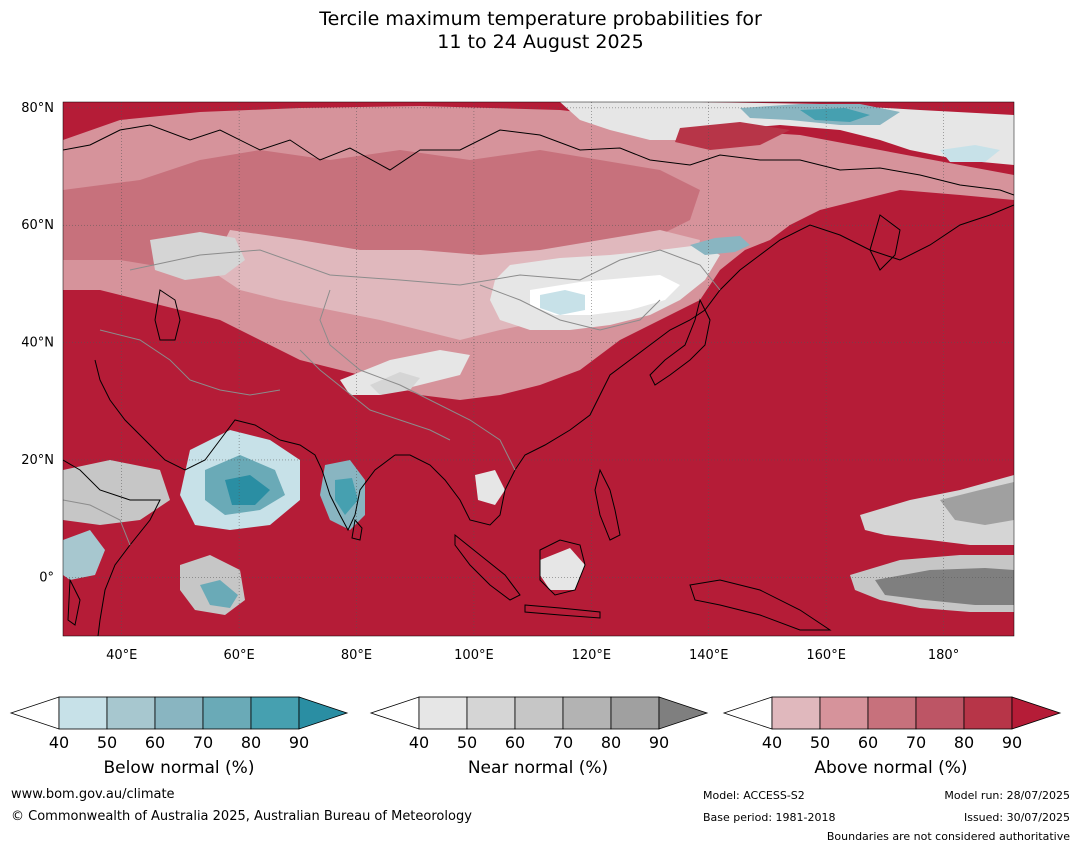 This screenshot has width=1081, height=850. I want to click on lon-tick-label: 100°E, so click(474, 655).